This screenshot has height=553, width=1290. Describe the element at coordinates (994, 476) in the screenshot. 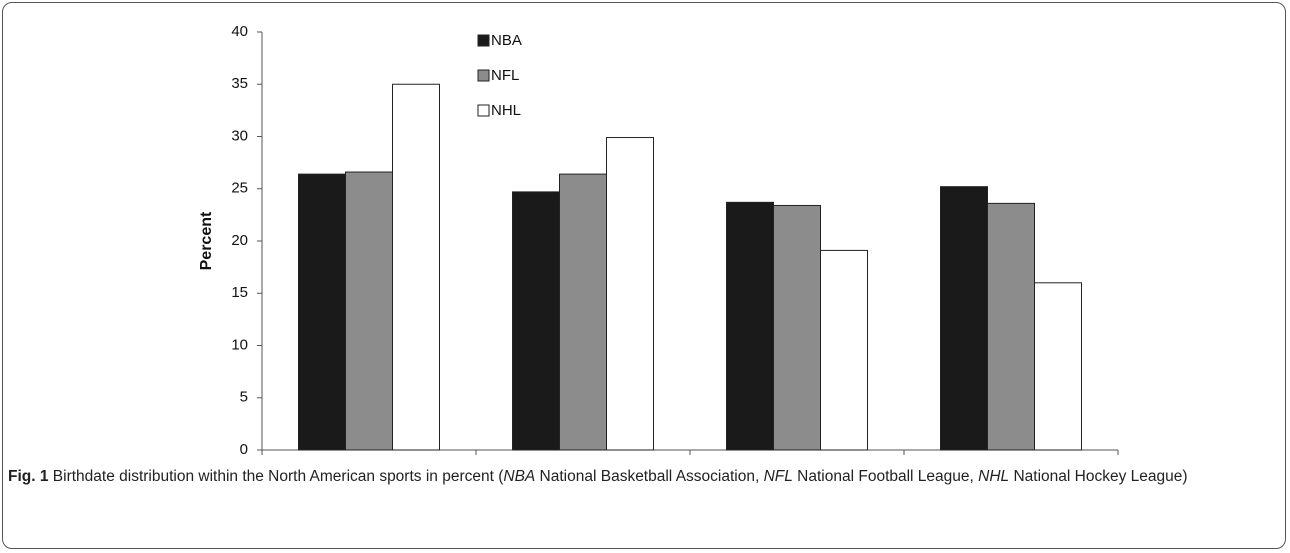

I see `caption-text: NHL` at that location.